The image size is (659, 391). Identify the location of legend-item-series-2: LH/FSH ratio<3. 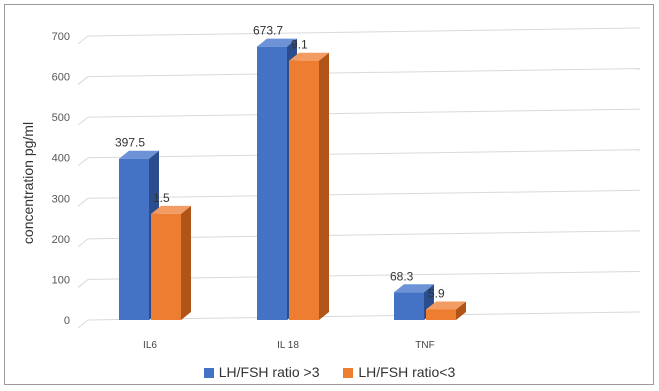
(399, 372).